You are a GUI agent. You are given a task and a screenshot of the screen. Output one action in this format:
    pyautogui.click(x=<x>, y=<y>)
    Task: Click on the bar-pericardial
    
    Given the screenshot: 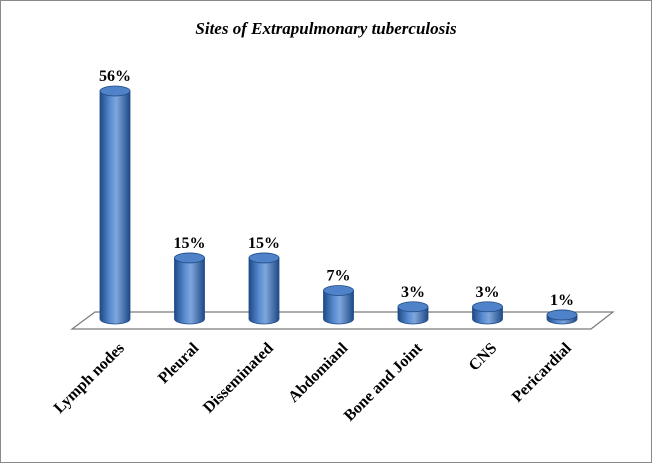 What is the action you would take?
    pyautogui.click(x=562, y=317)
    